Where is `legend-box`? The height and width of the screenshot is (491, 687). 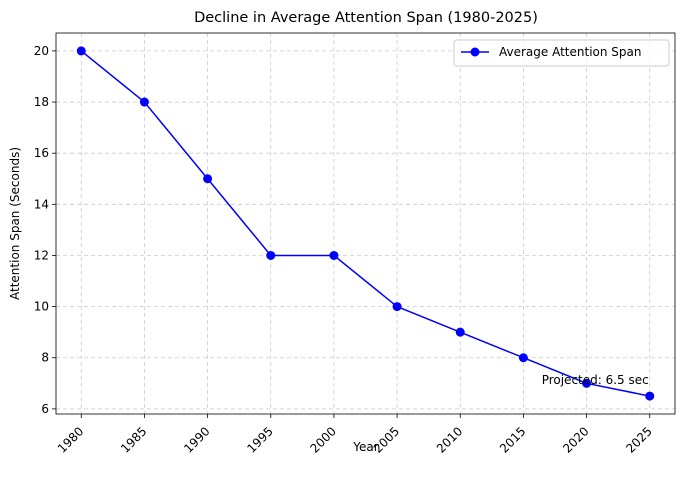 legend-box is located at coordinates (561, 53).